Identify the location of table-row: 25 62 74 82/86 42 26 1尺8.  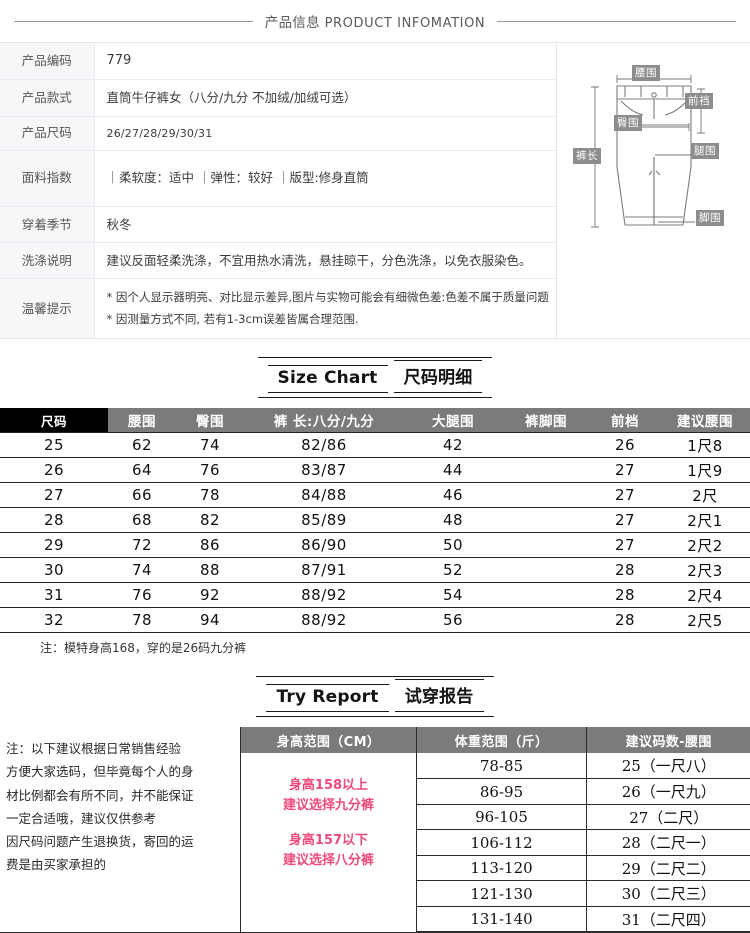
(375, 445).